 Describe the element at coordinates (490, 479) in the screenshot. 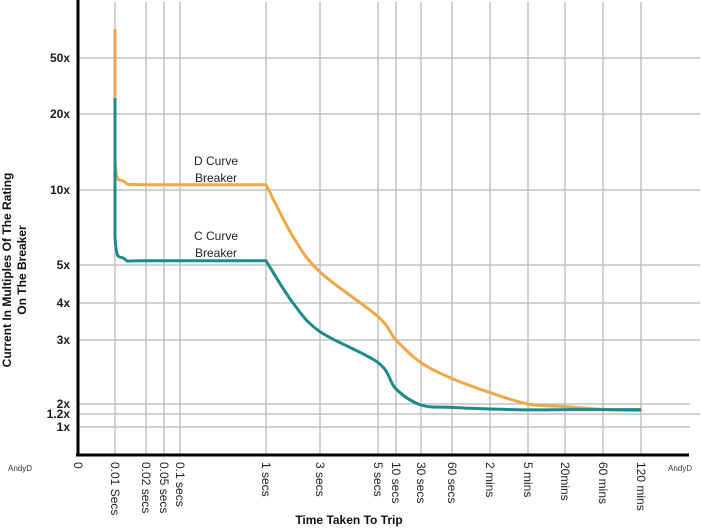

I see `x-tick-label: 2 mins` at that location.